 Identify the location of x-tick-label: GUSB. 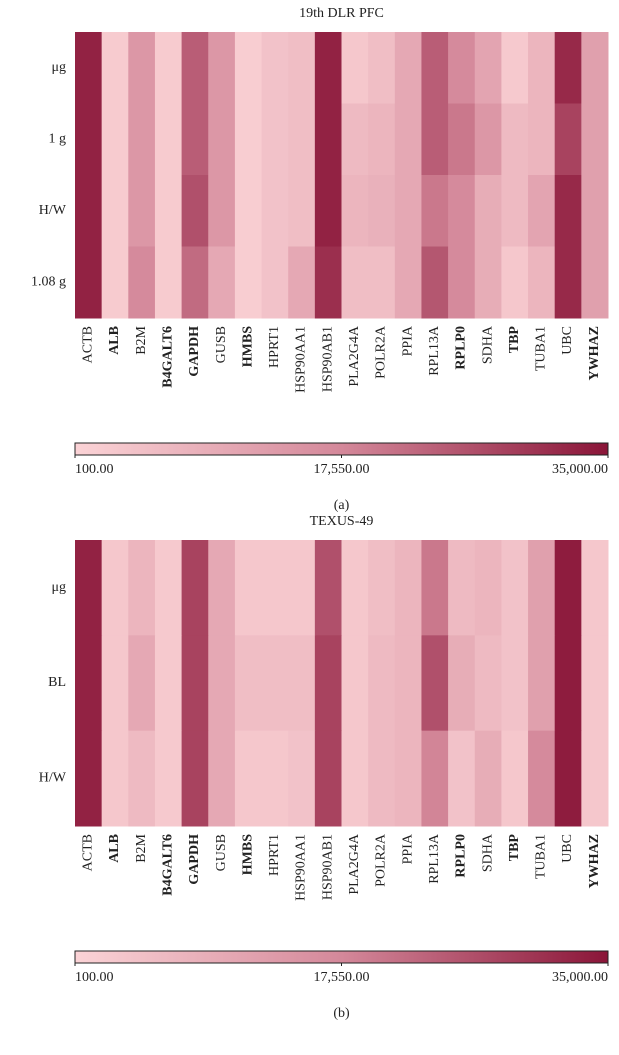
(221, 344).